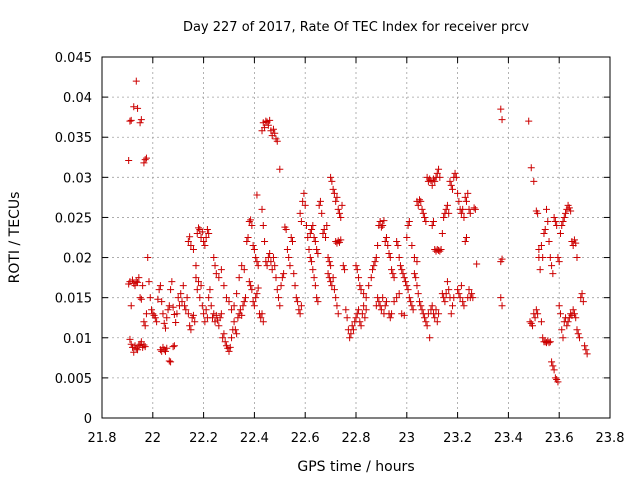  I want to click on x-tick-label: 22.4, so click(254, 438).